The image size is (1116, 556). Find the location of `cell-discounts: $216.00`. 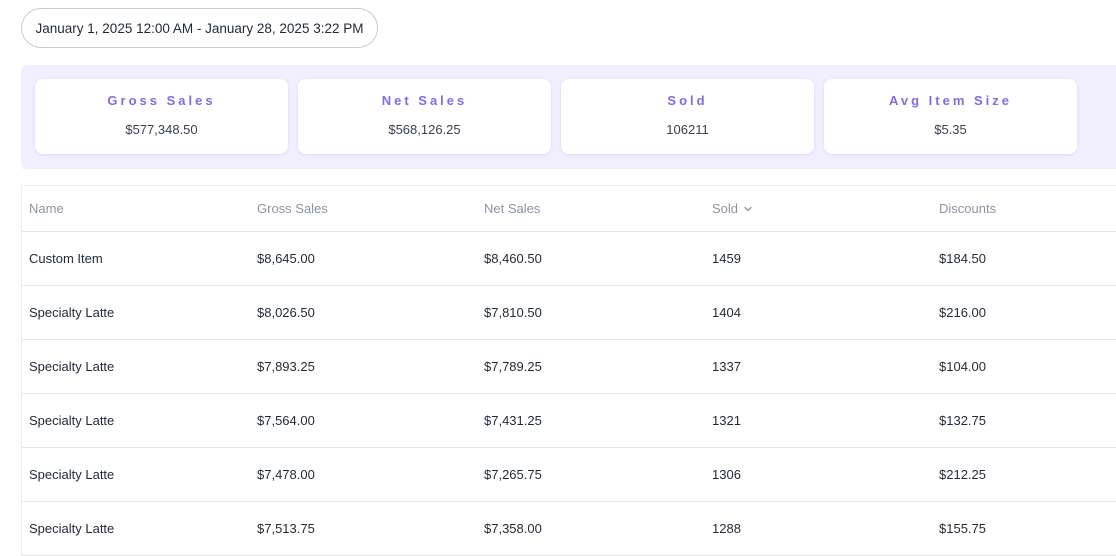

cell-discounts: $216.00 is located at coordinates (962, 312).